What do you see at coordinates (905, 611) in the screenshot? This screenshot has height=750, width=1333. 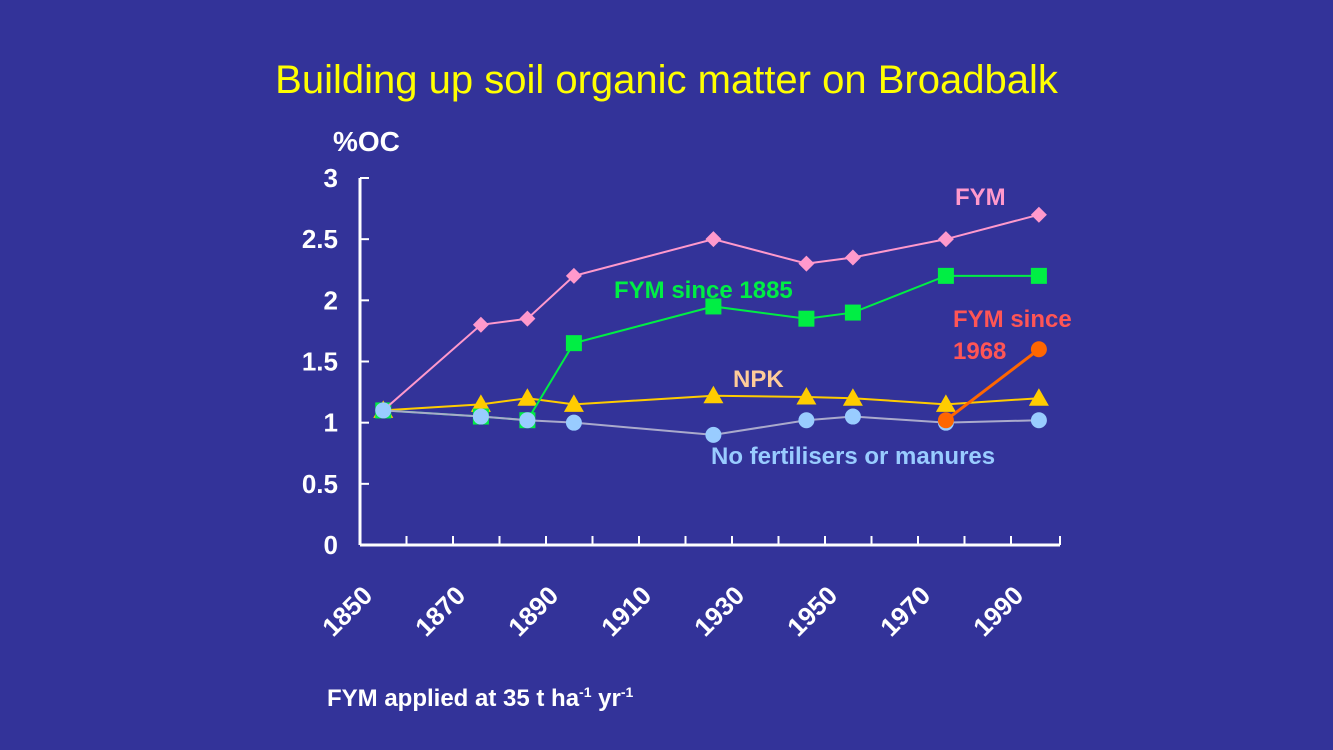 I see `x-tick-label: 1970` at bounding box center [905, 611].